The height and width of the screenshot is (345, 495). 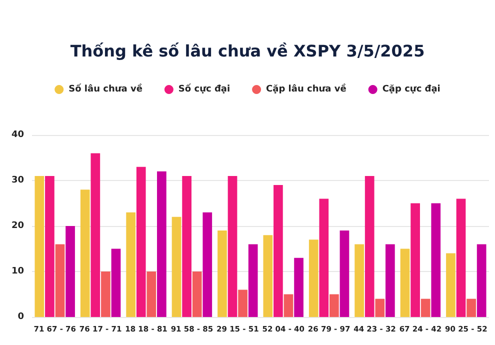 I want to click on legend-label: Cặp cực đại, so click(x=411, y=89).